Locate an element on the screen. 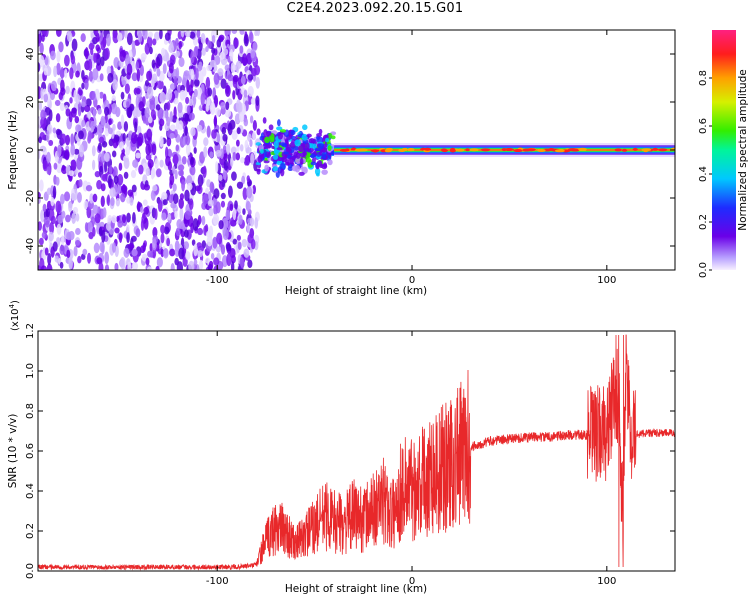 This screenshot has width=750, height=600. y-tick-label: 0.6 is located at coordinates (30, 451).